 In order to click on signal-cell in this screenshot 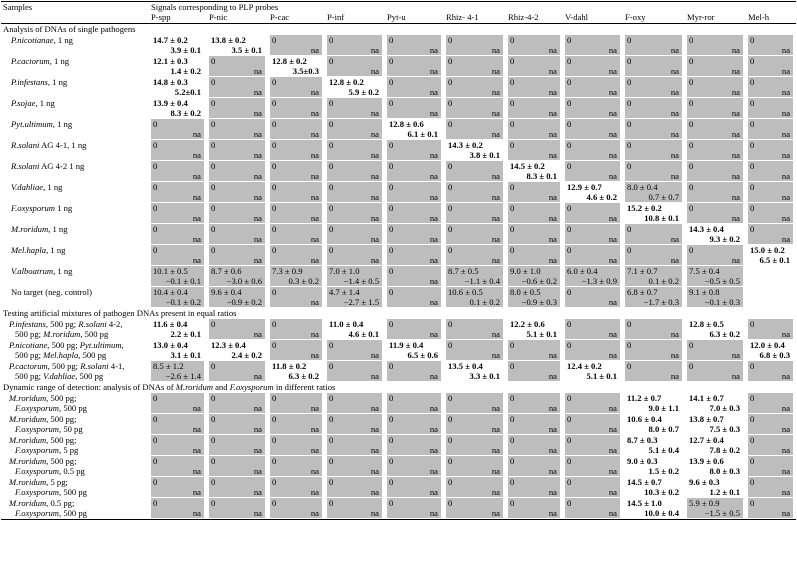, I will do `click(771, 276)`.